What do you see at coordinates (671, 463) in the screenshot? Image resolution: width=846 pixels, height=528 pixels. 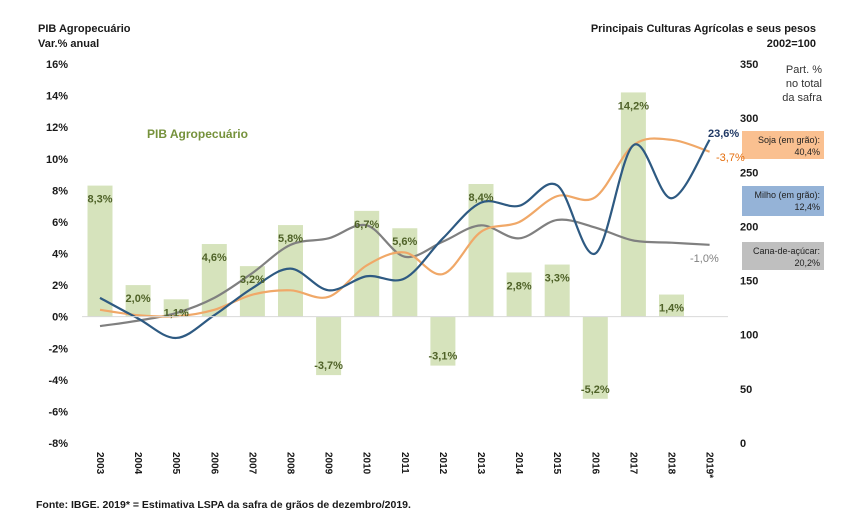 I see `x-tick-label: 2018` at bounding box center [671, 463].